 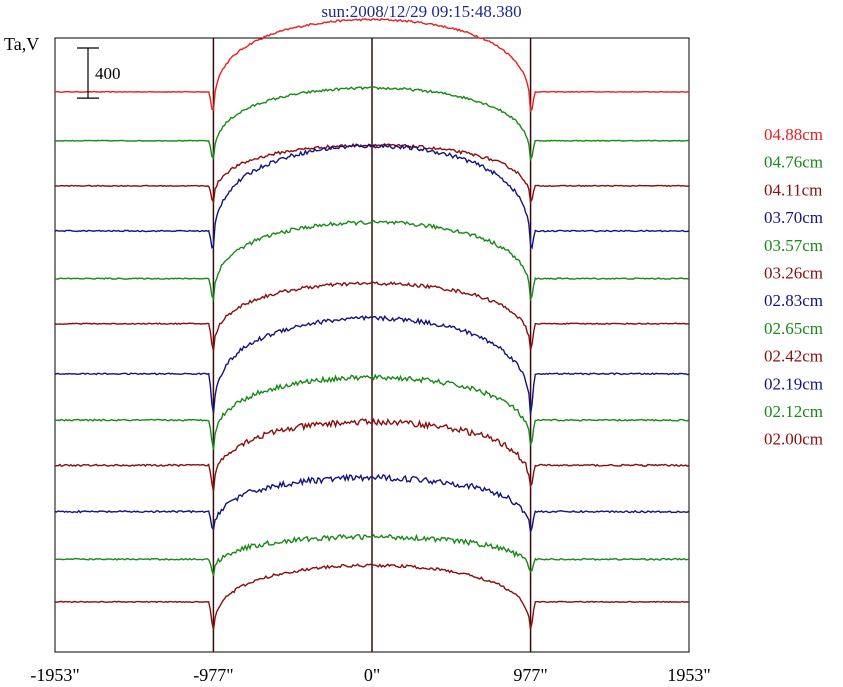 What do you see at coordinates (793, 162) in the screenshot?
I see `legend-item-04.76cm: 04.76cm` at bounding box center [793, 162].